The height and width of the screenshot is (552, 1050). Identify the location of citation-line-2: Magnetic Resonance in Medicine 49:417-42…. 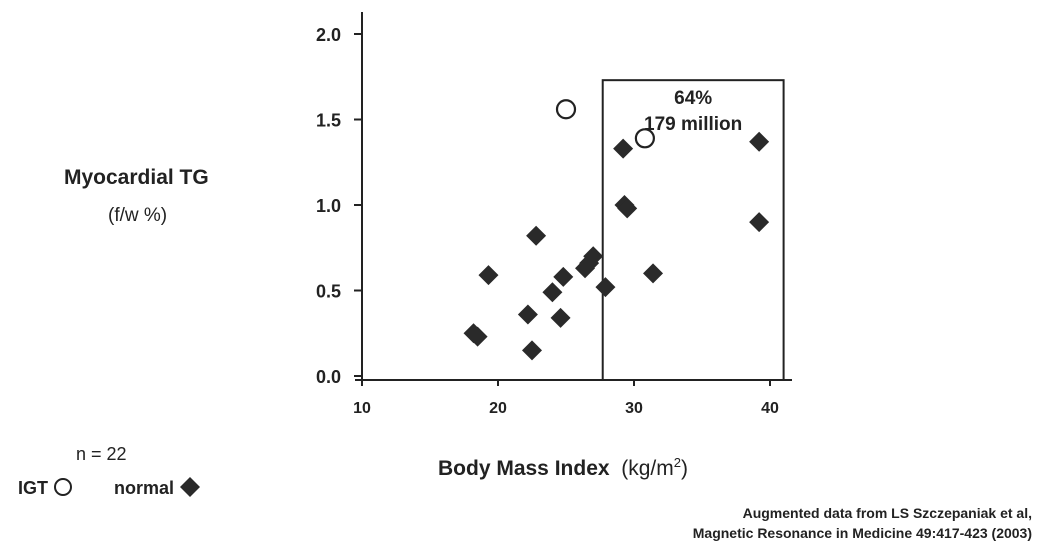
(862, 533).